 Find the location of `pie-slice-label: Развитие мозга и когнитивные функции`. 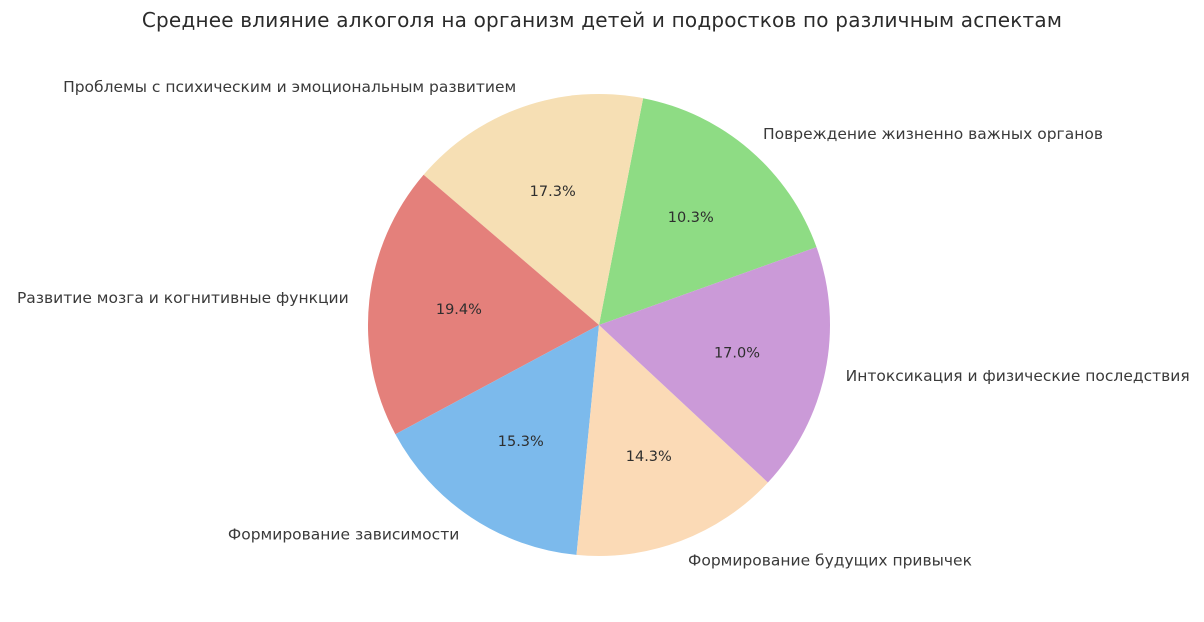

pie-slice-label: Развитие мозга и когнитивные функции is located at coordinates (183, 298).